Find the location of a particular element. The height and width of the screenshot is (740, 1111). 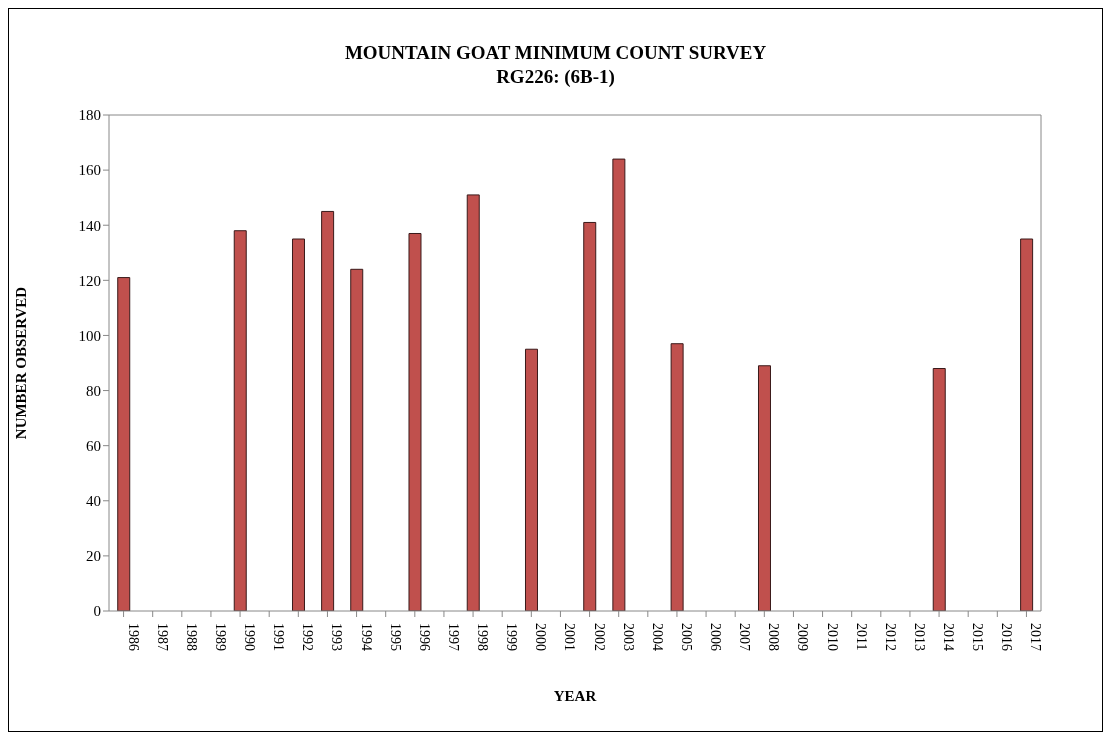

x-tick-label: 2001 is located at coordinates (570, 637).